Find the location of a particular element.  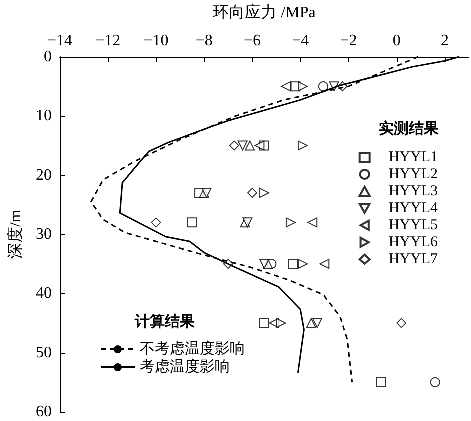

x-tick-label: −2 is located at coordinates (349, 41).